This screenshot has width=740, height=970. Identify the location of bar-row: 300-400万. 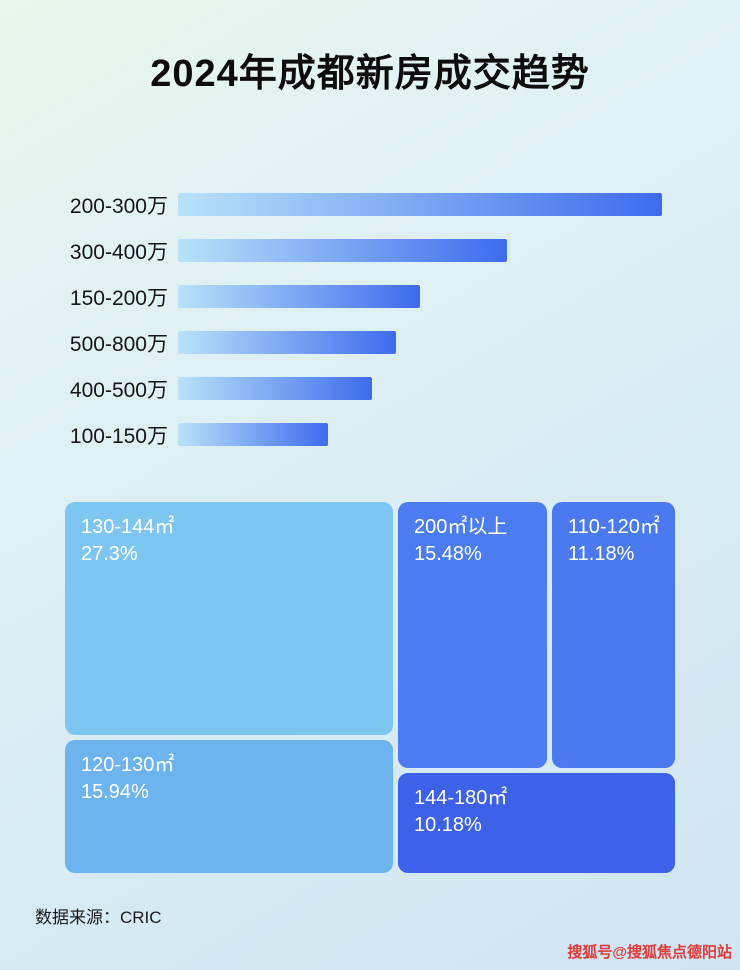
(357, 251).